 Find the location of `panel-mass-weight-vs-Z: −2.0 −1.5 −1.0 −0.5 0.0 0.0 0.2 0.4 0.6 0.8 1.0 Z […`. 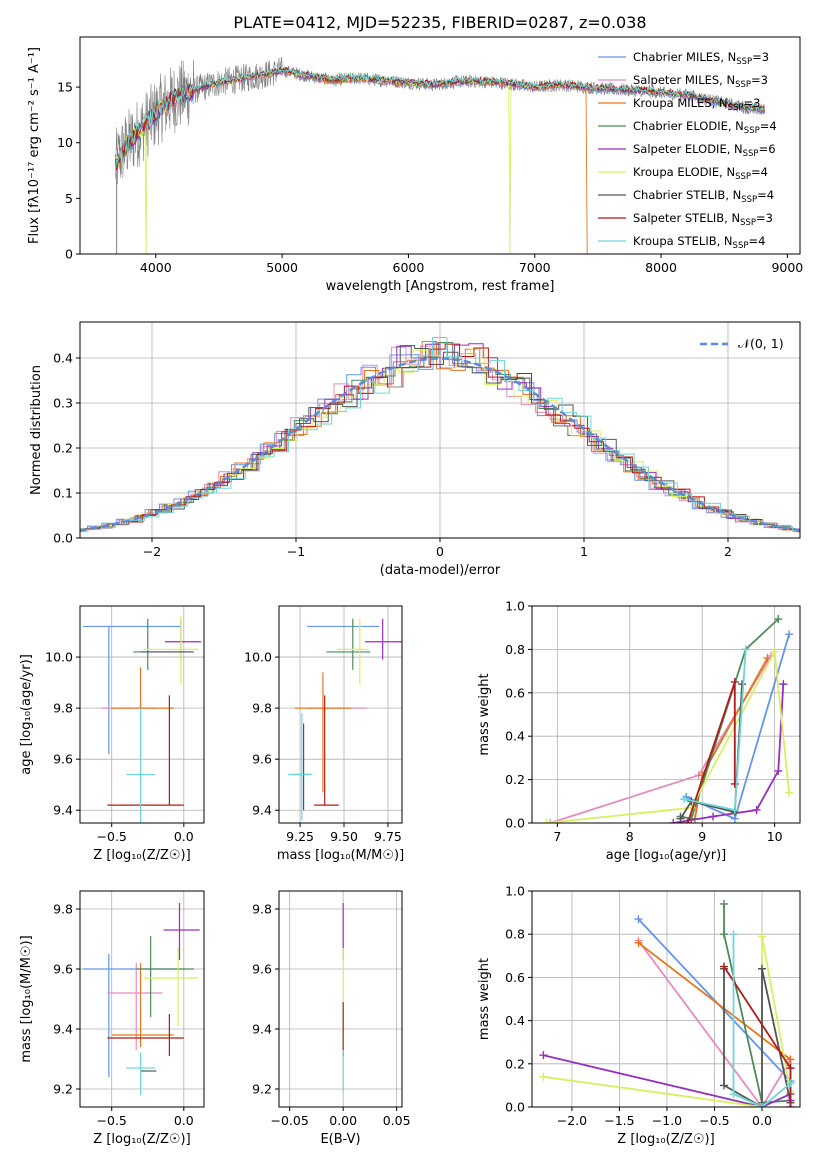

panel-mass-weight-vs-Z: −2.0 −1.5 −1.0 −0.5 0.0 0.0 0.2 0.4 0.6 0.8 1.0 Z [… is located at coordinates (639, 1015).